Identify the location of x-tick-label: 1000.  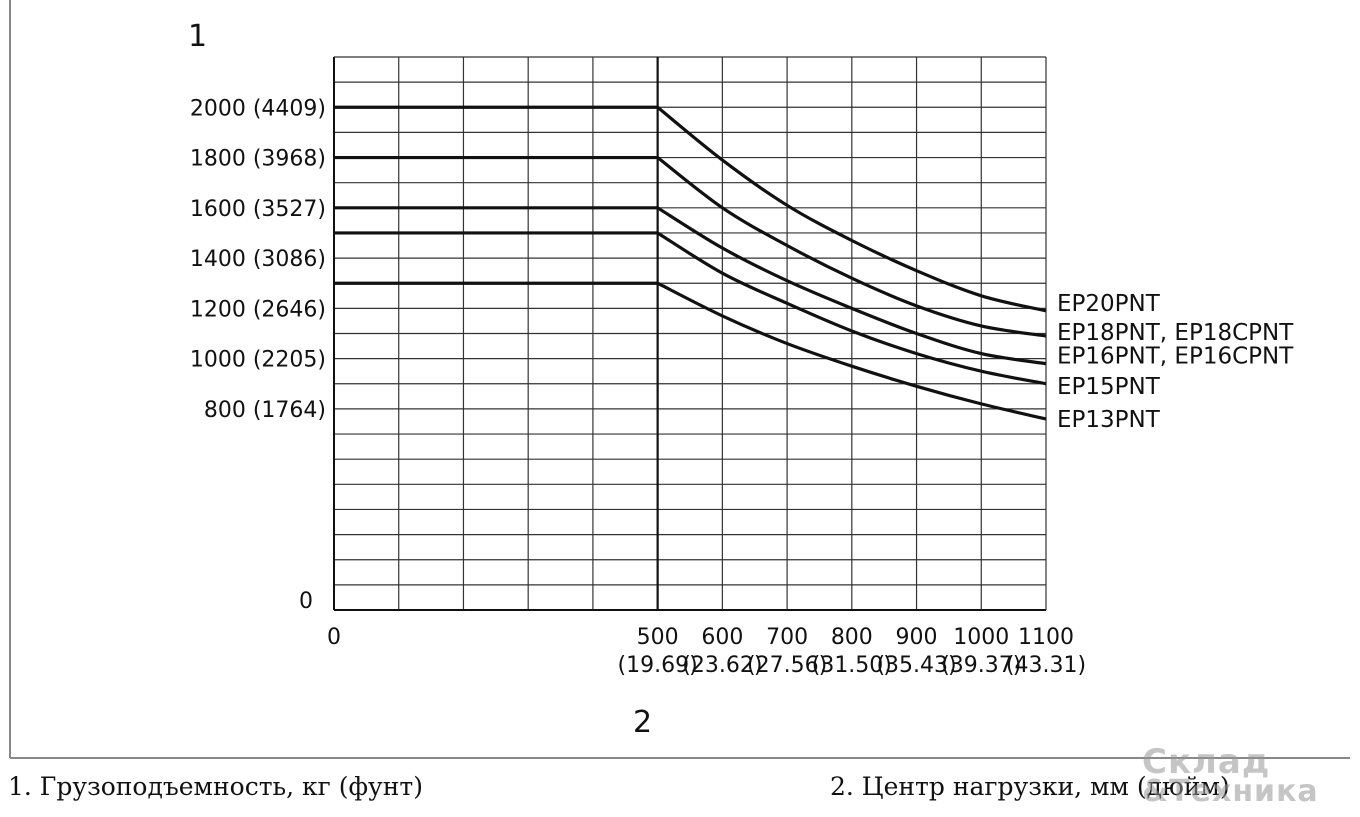
(981, 637).